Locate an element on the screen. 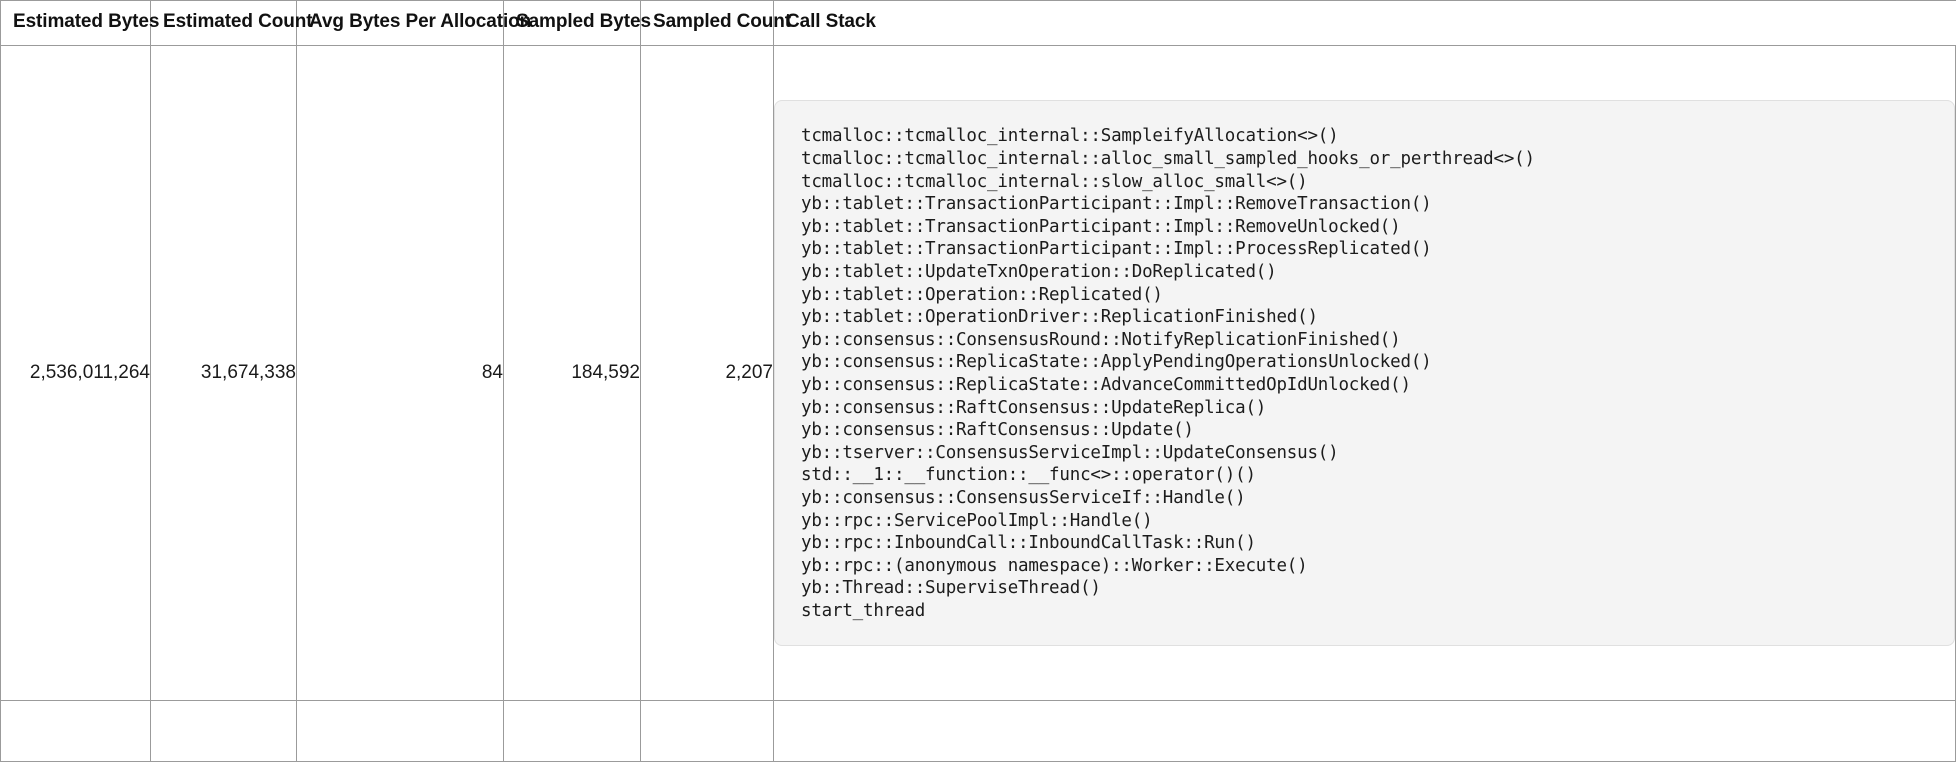 The width and height of the screenshot is (1956, 762). cell-avg-bytes-per-allocation: 84 is located at coordinates (400, 373).